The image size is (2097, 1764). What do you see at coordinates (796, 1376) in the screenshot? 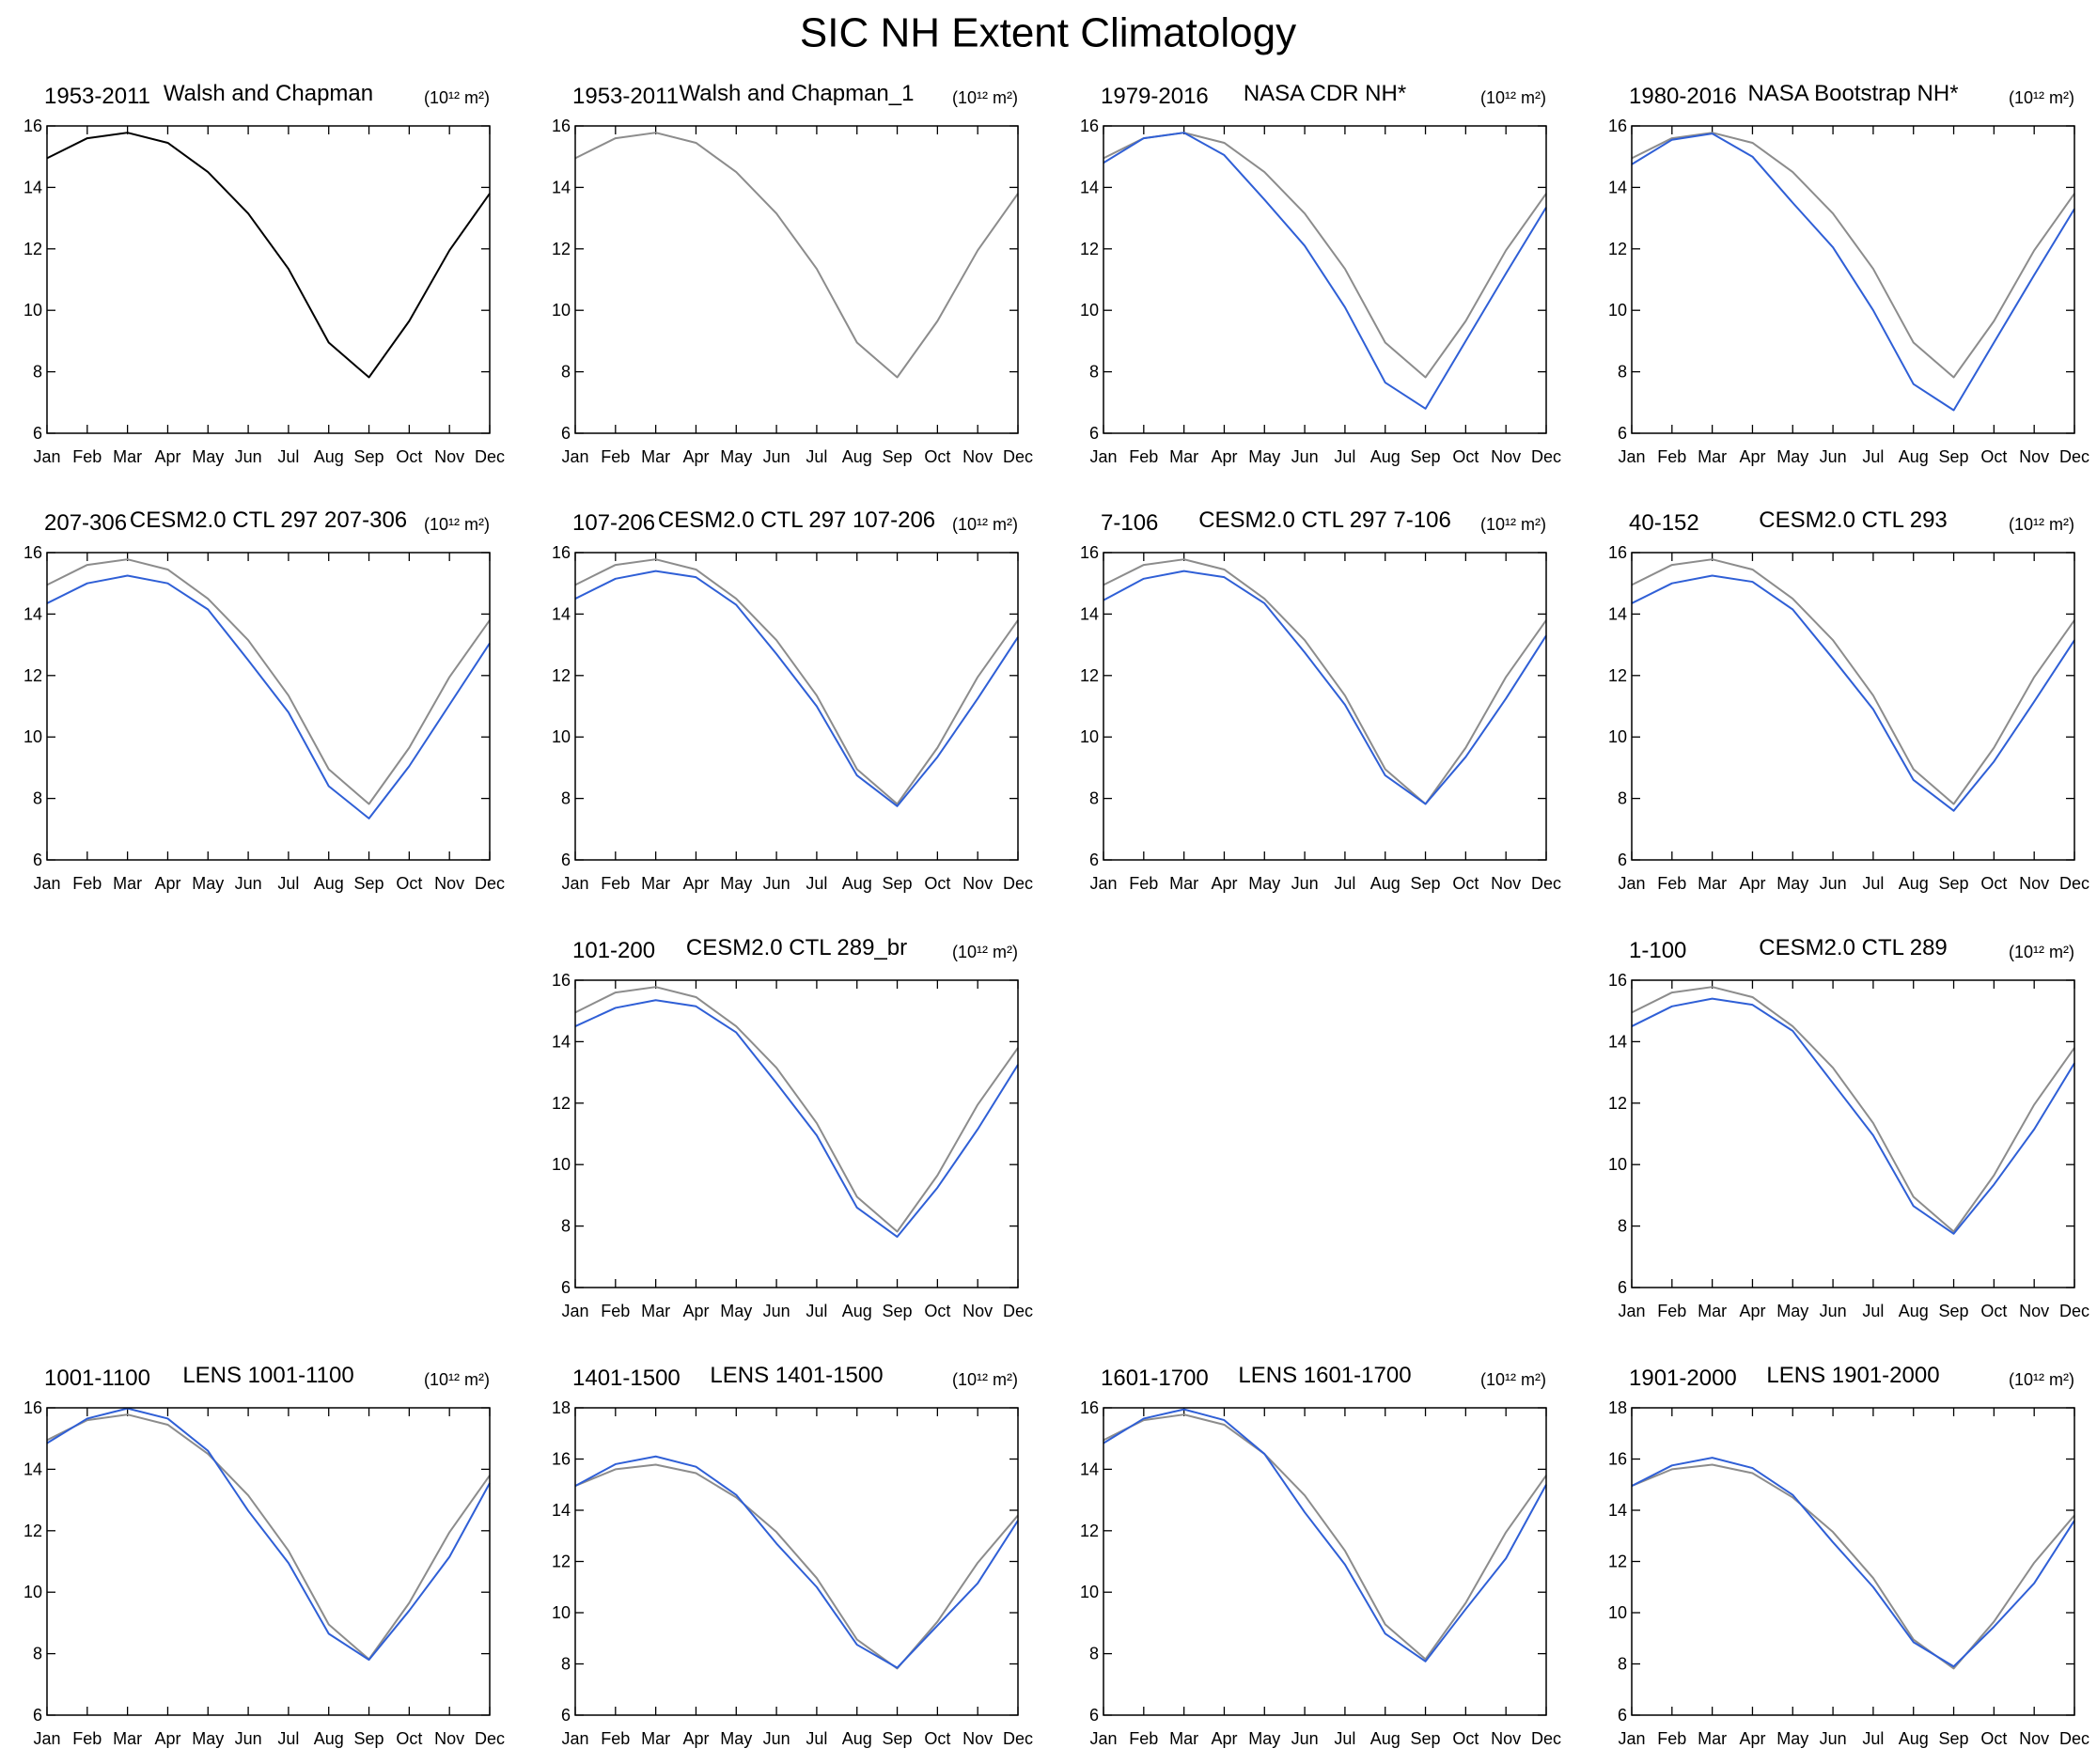
I see `panel-title: LENS 1401-1500` at bounding box center [796, 1376].